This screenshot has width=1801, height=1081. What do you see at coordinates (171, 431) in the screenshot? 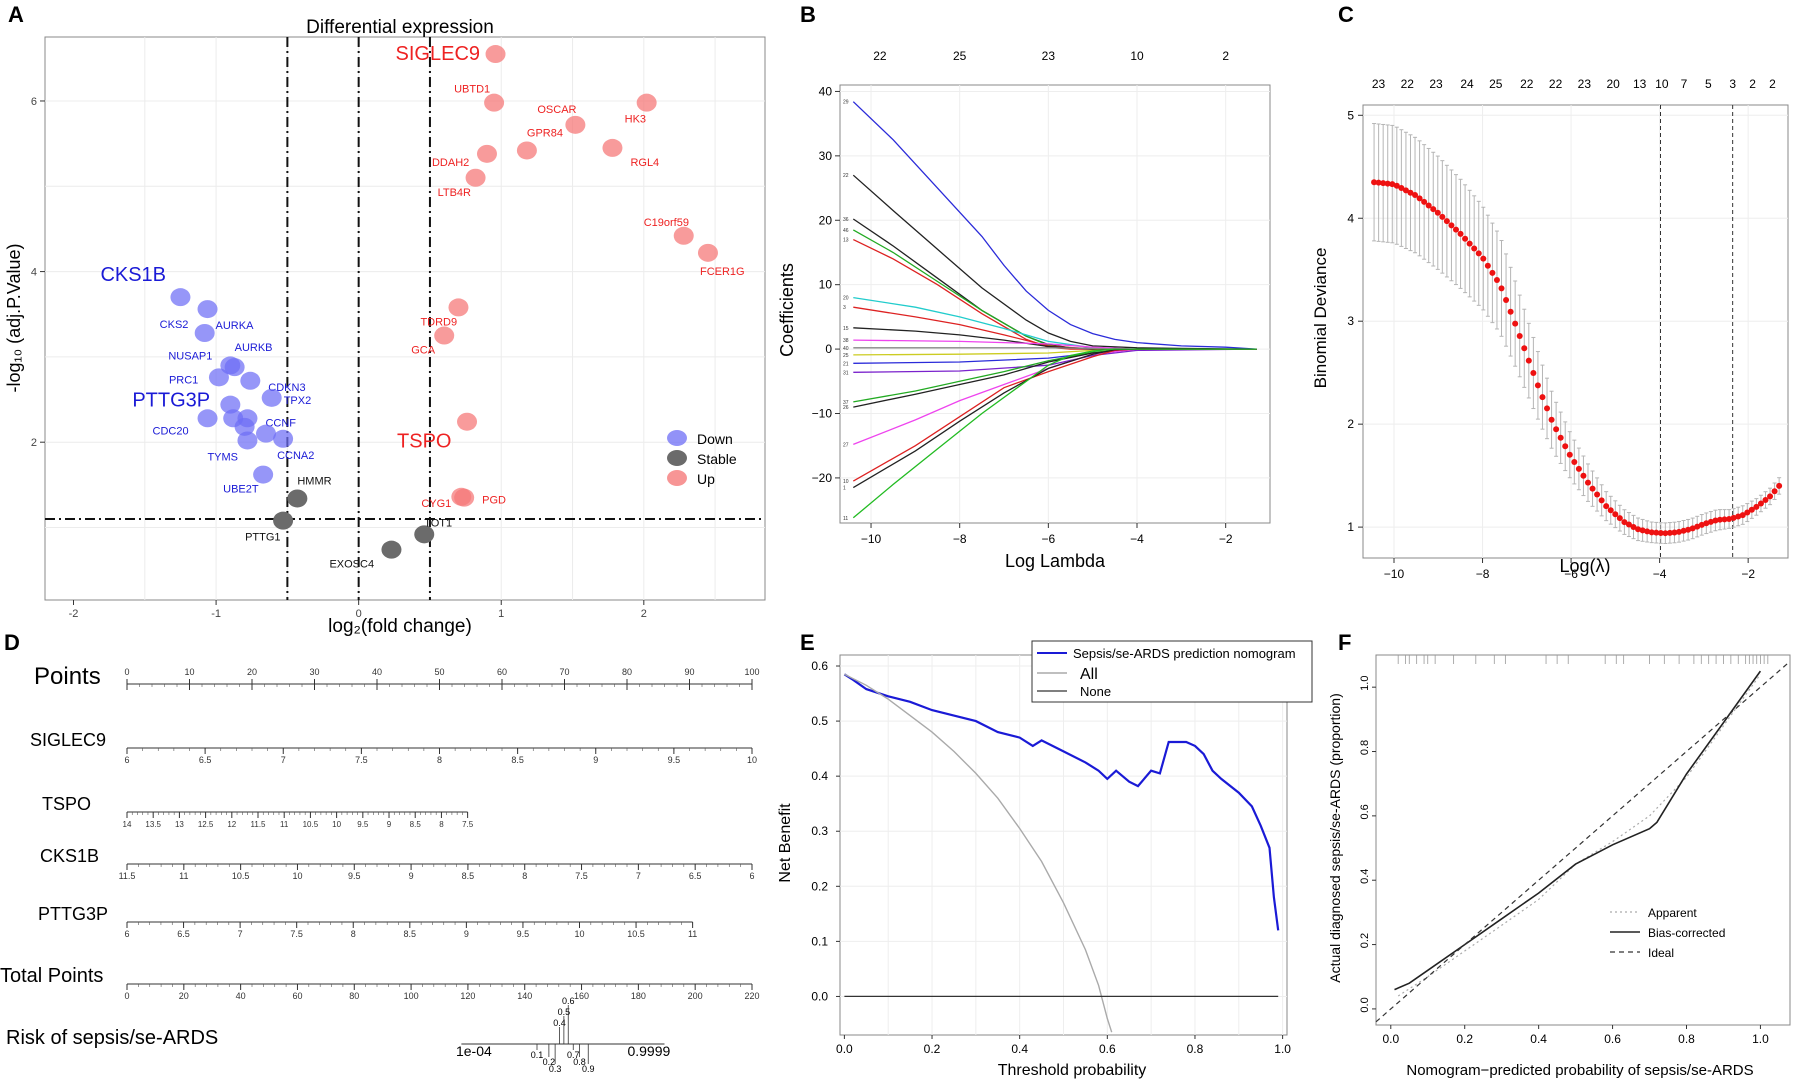
I see `point-label: CDC20` at bounding box center [171, 431].